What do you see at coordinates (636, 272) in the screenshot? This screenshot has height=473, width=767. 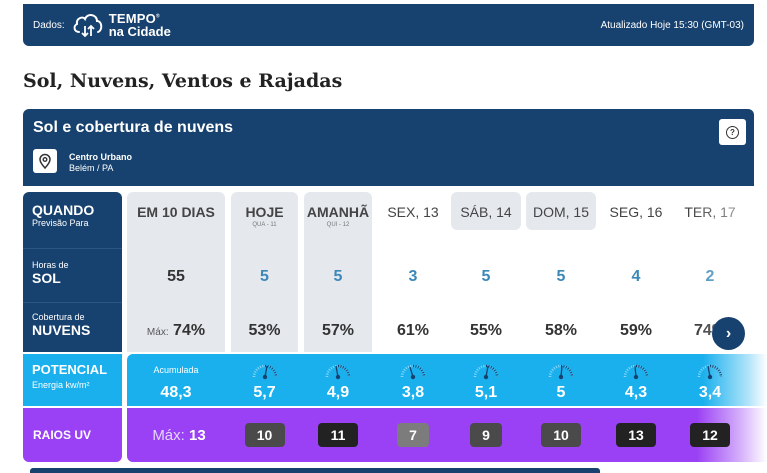 I see `day-column: SEG, 16 4 59%` at bounding box center [636, 272].